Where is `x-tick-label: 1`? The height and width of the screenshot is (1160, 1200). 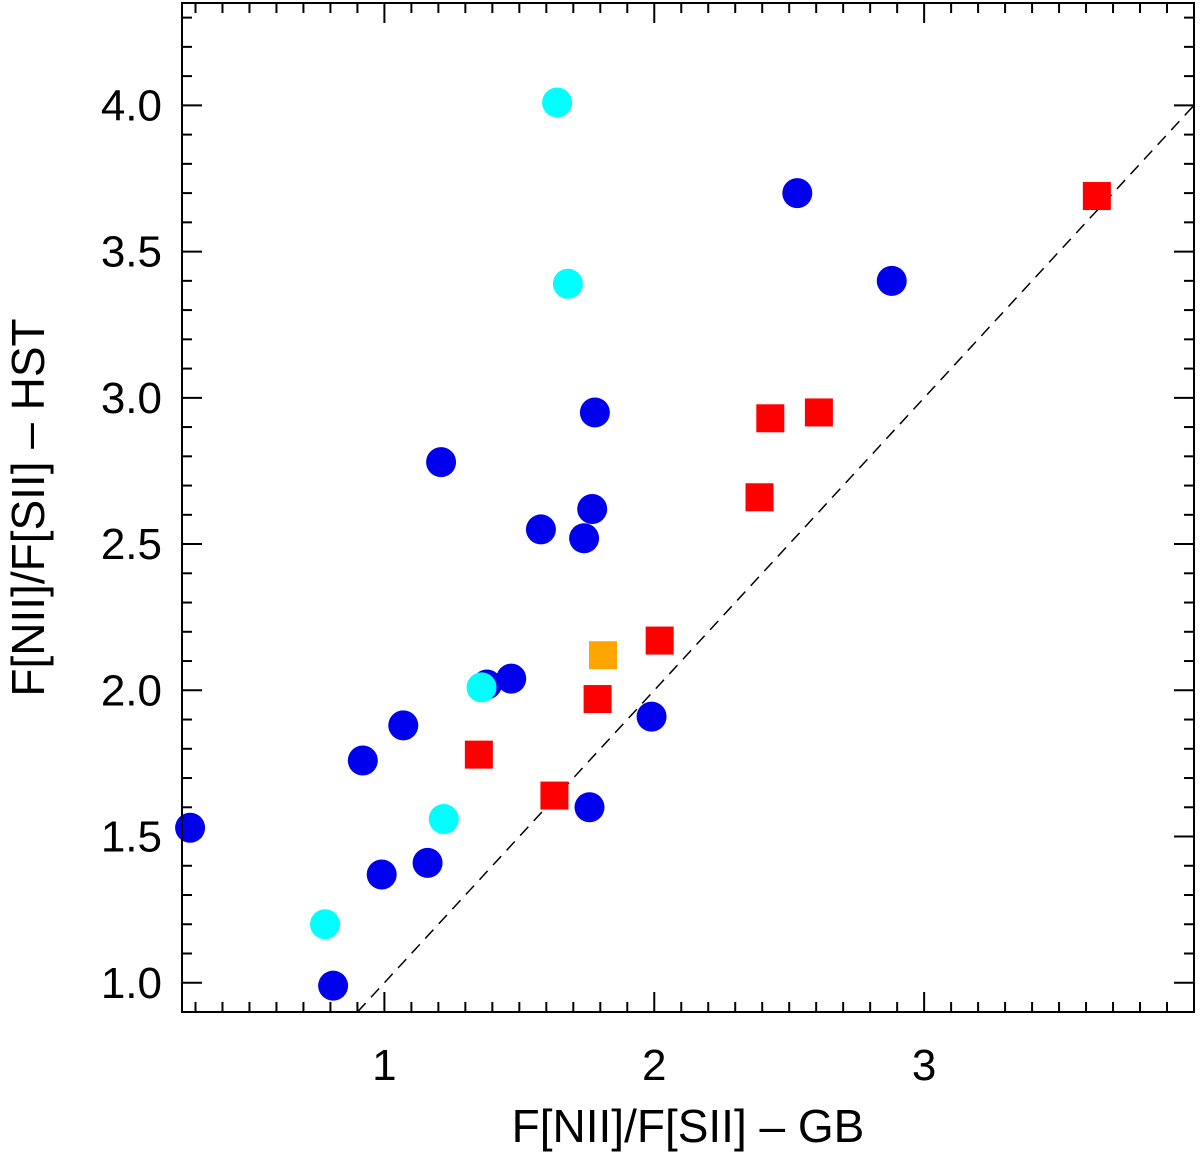
x-tick-label: 1 is located at coordinates (384, 1065).